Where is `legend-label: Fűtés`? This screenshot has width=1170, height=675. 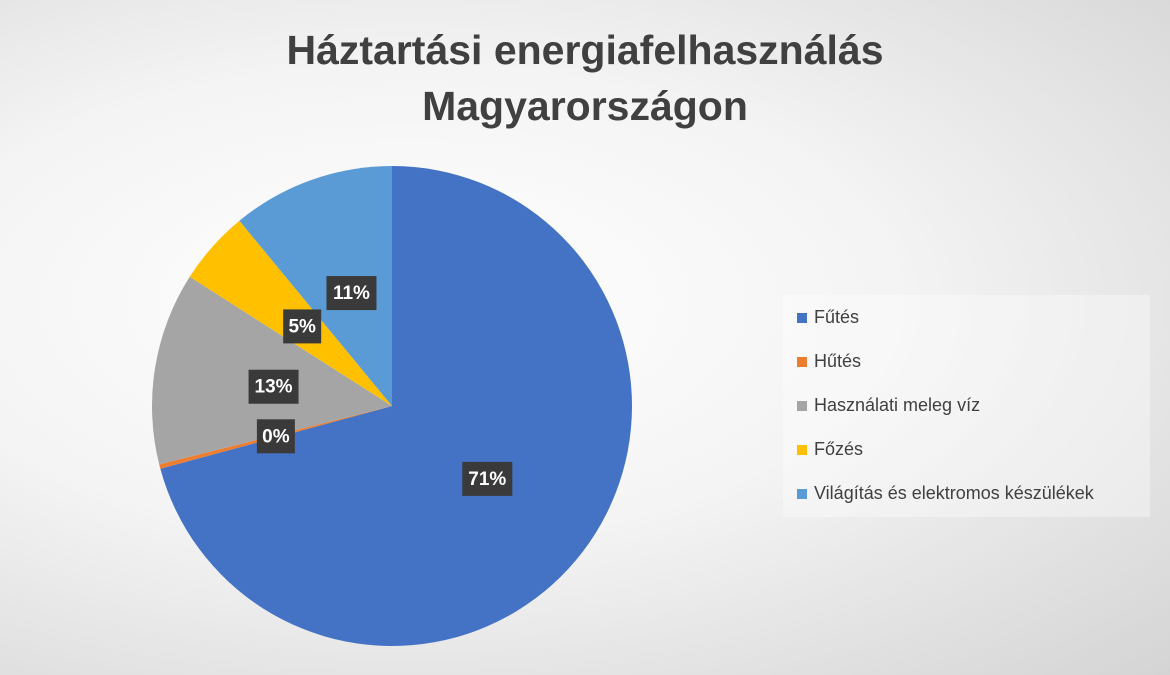 legend-label: Fűtés is located at coordinates (836, 317).